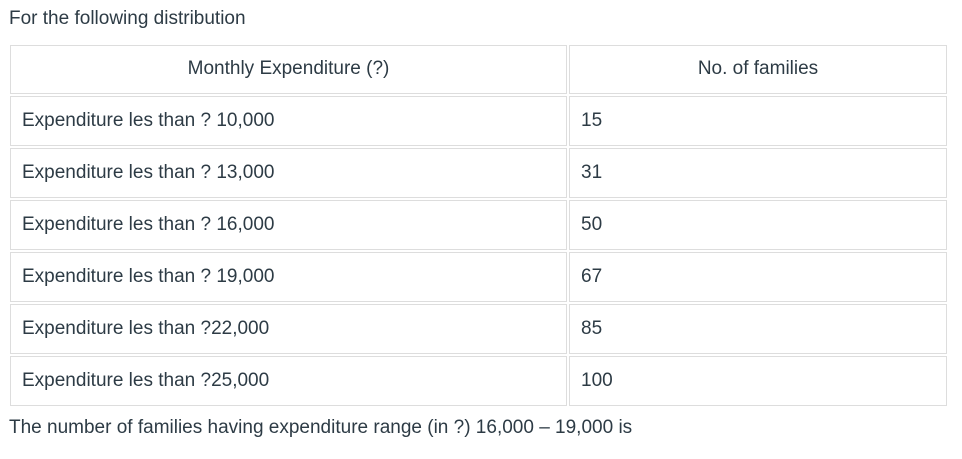 This screenshot has height=459, width=962. I want to click on families-cell: 100, so click(758, 380).